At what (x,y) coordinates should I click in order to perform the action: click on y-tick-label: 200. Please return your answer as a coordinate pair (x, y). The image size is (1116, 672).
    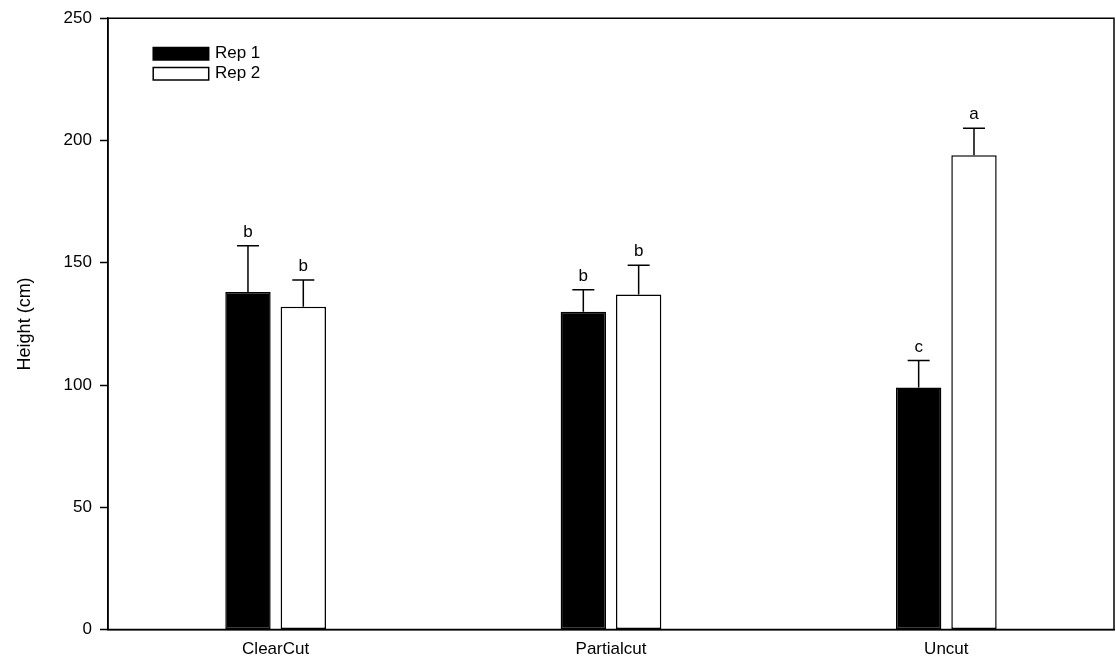
    Looking at the image, I should click on (77, 140).